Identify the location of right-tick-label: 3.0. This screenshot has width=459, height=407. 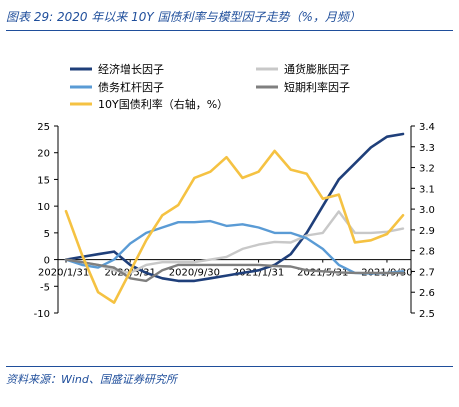
(427, 210).